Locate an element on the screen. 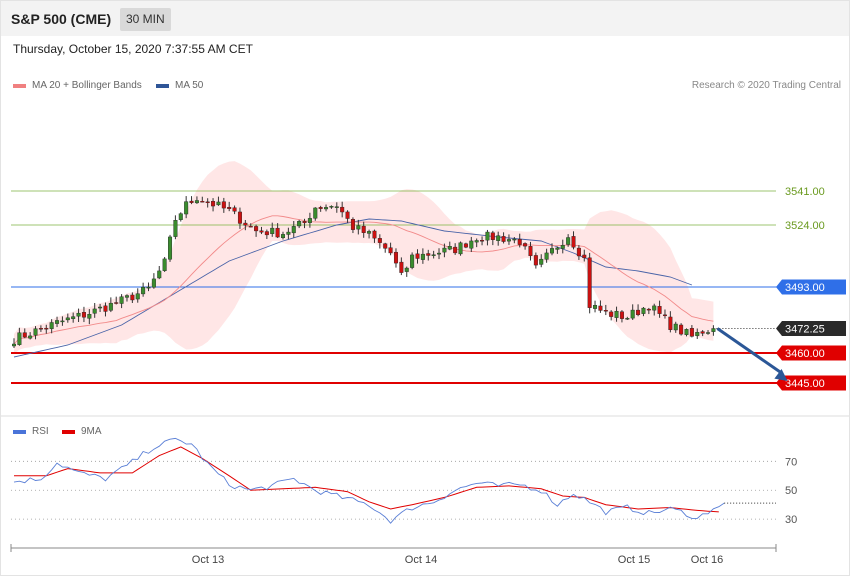 This screenshot has height=576, width=850. legend-ma20: MA 20 + Bollinger Bands is located at coordinates (77, 85).